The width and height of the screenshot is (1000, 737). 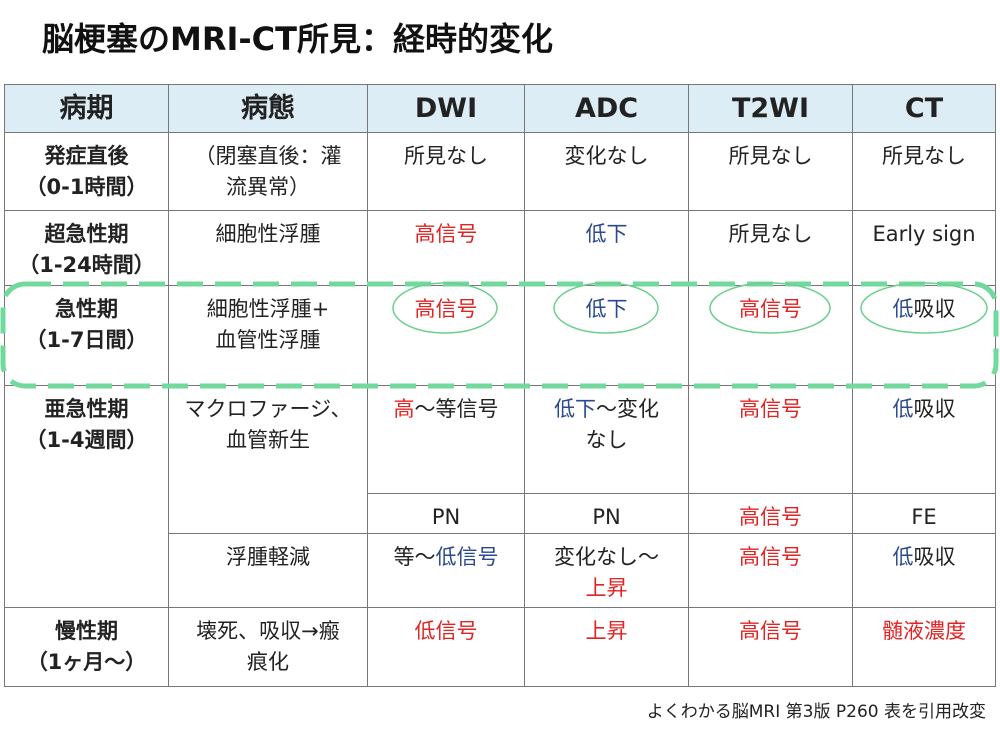 I want to click on finding-cell: 髄液濃度, so click(x=924, y=647).